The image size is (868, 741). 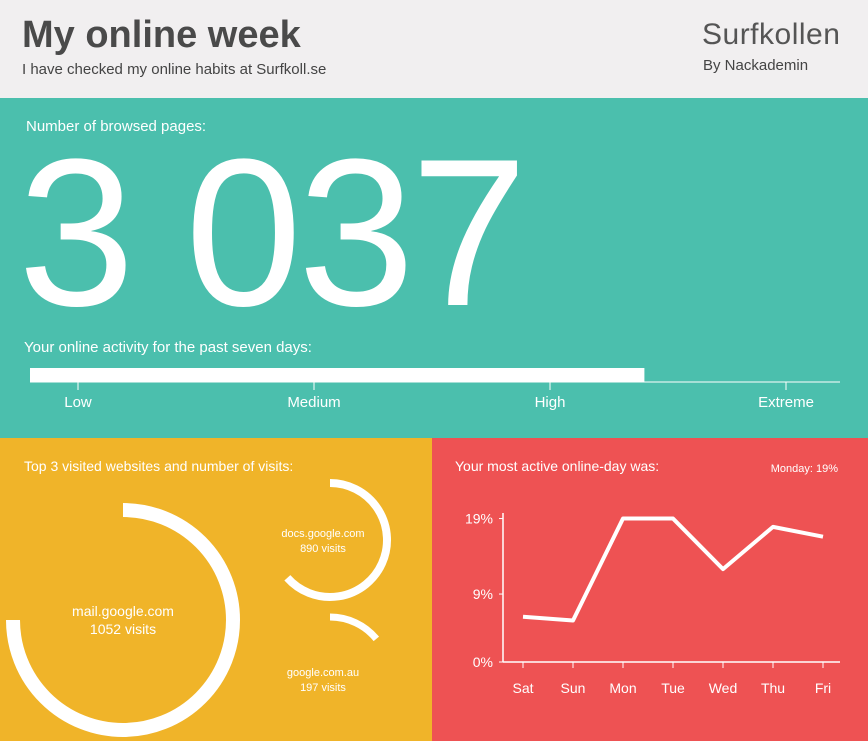 What do you see at coordinates (337, 375) in the screenshot?
I see `activity-bar` at bounding box center [337, 375].